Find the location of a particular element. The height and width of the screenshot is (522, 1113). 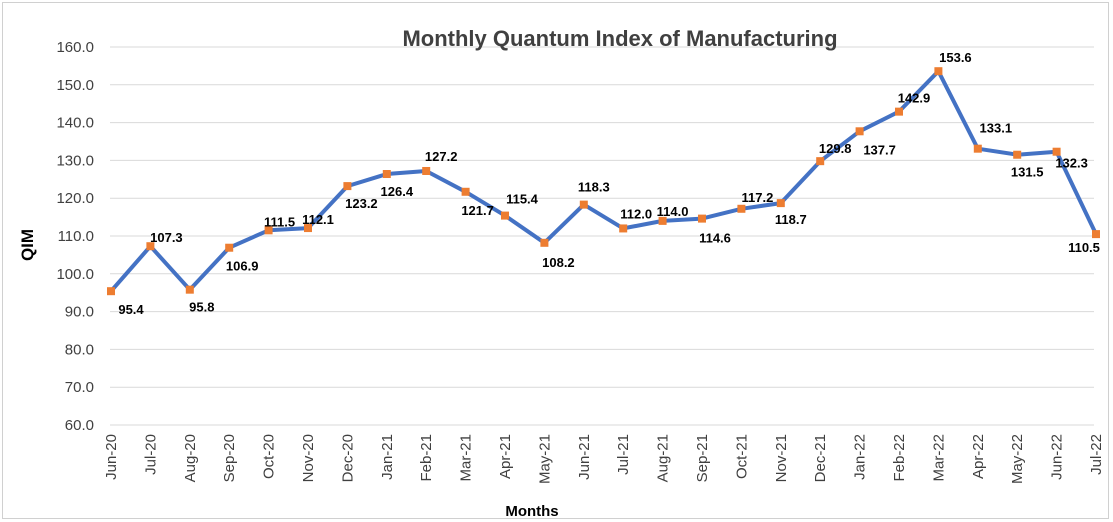

x-tick-label: Apr-22 is located at coordinates (978, 456).